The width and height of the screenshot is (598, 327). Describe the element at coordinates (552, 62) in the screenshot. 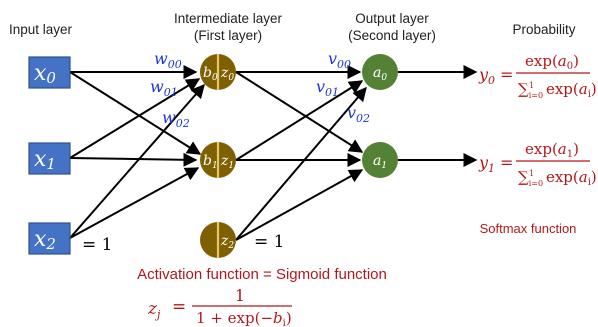

I see `svg-text: exp(a0)` at that location.